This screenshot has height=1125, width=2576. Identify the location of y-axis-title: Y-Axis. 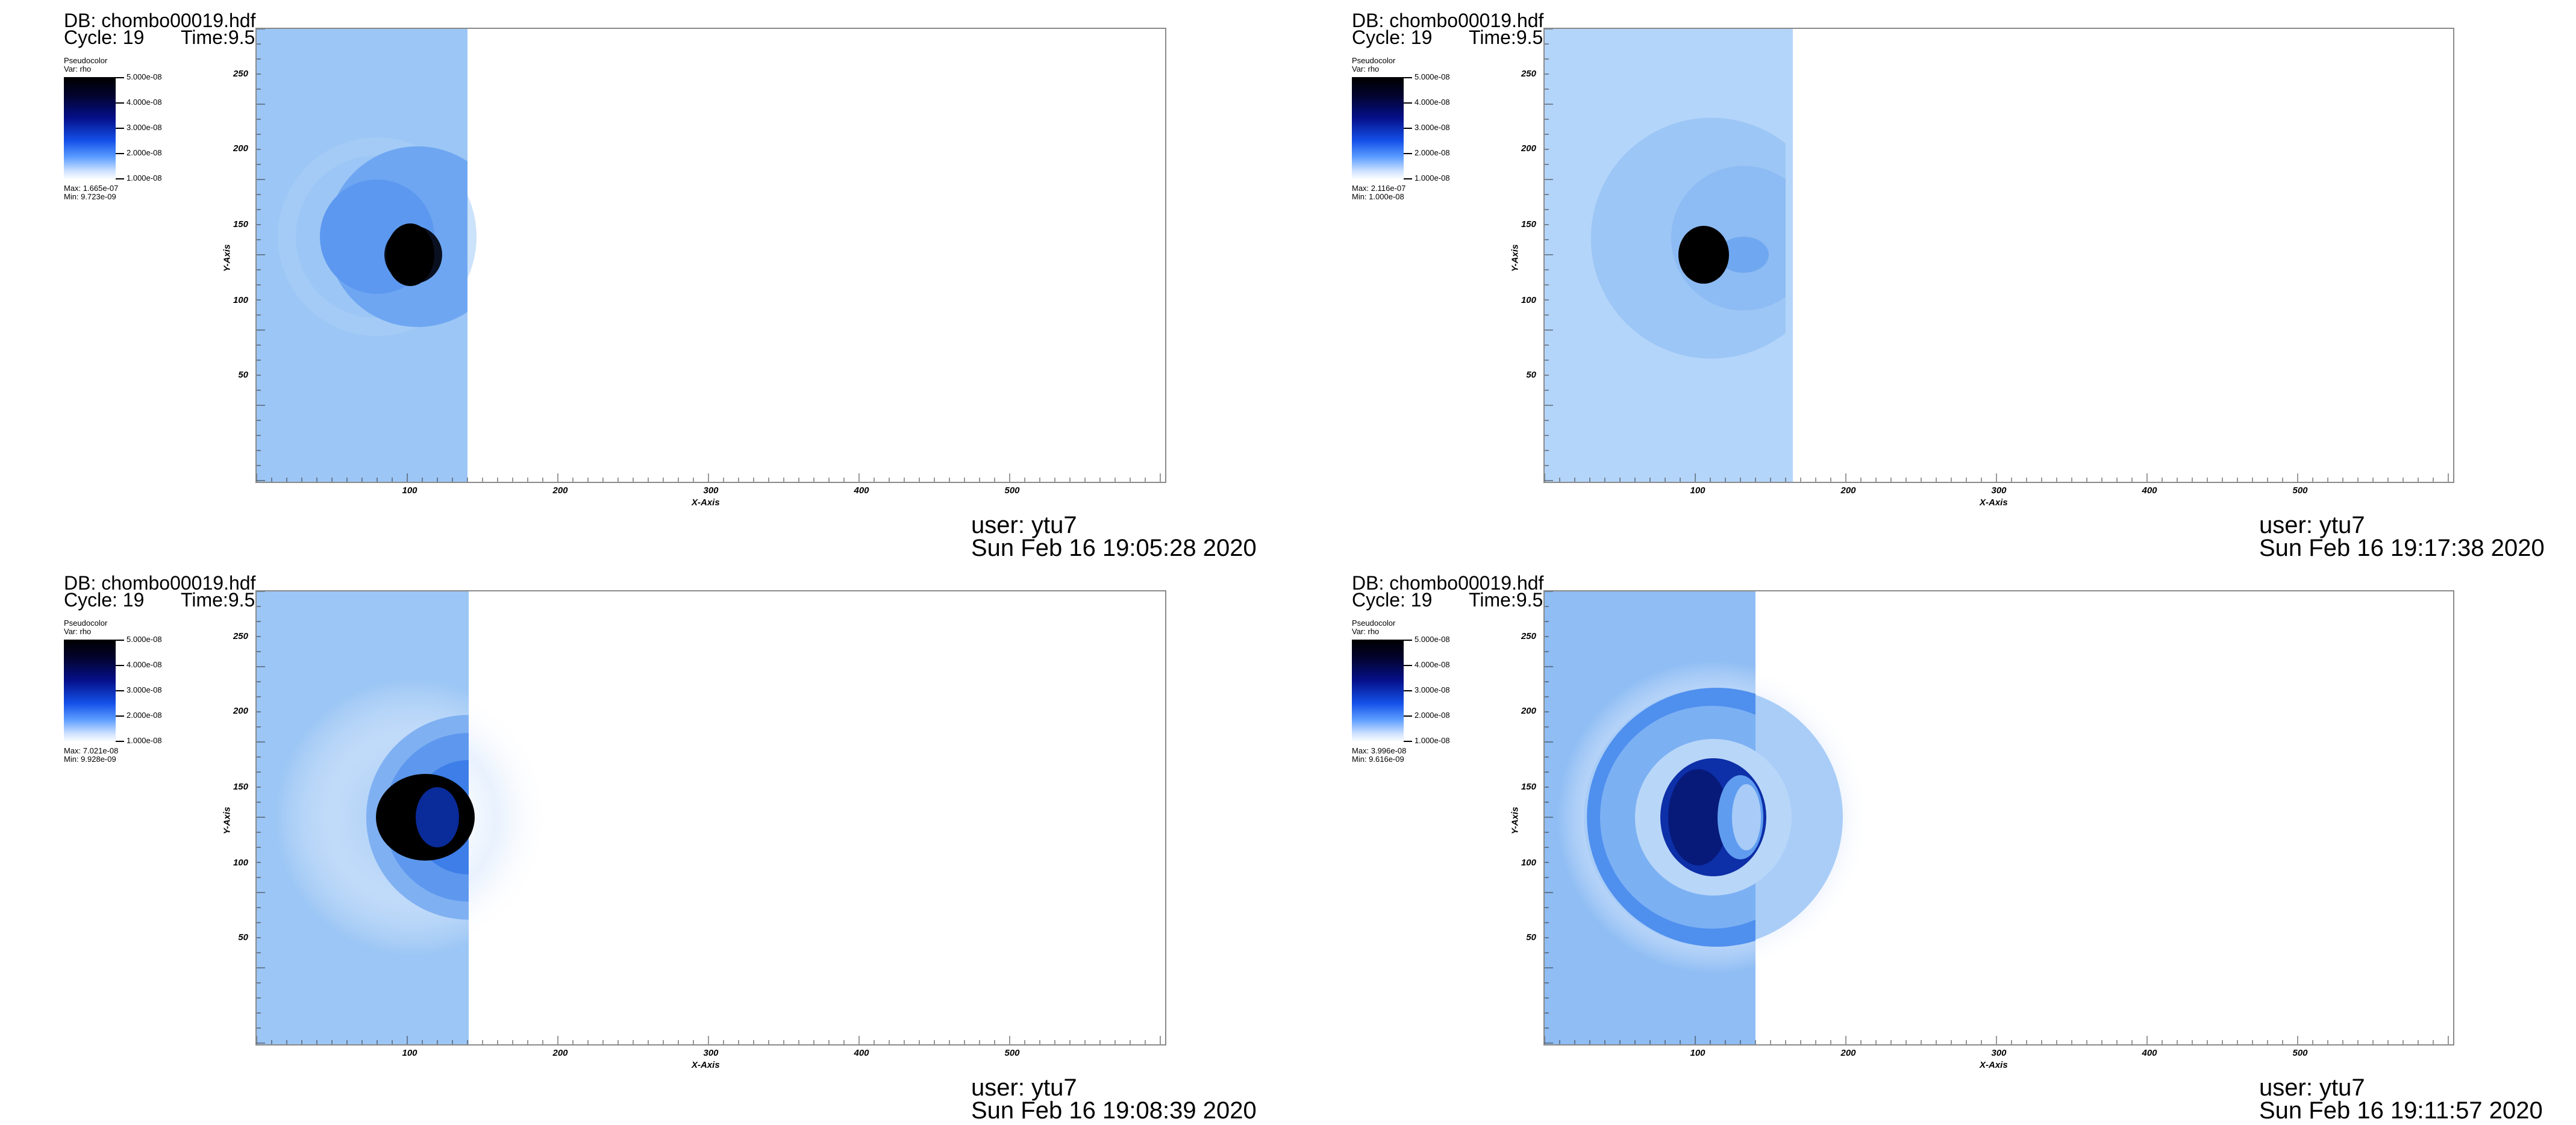
(228, 258).